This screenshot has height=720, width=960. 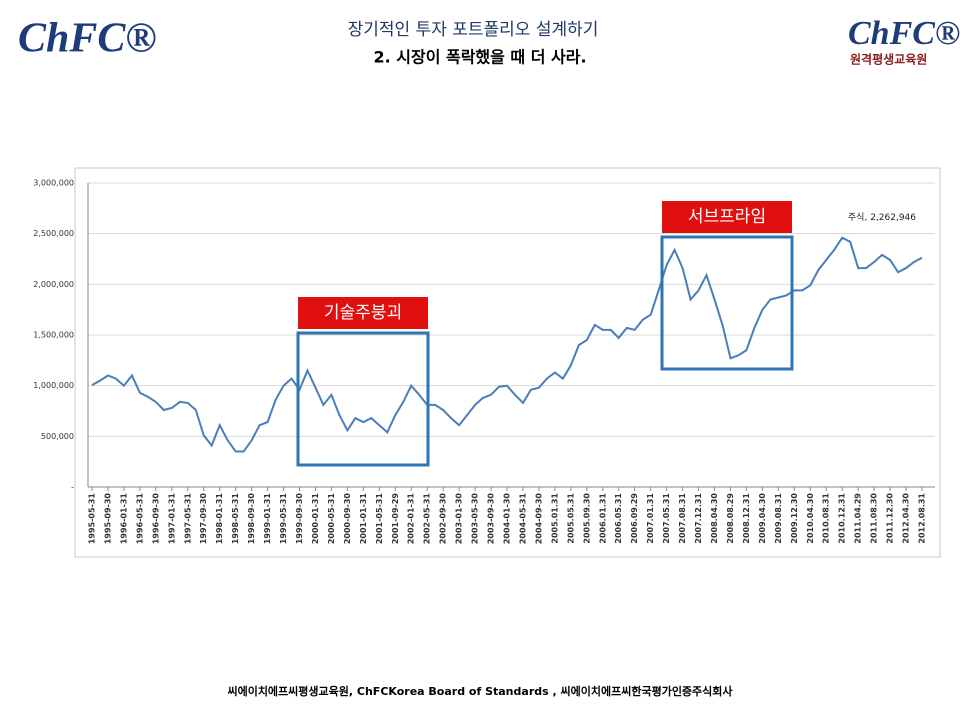 I want to click on x-tick-label: 1997-01-31, so click(x=171, y=519).